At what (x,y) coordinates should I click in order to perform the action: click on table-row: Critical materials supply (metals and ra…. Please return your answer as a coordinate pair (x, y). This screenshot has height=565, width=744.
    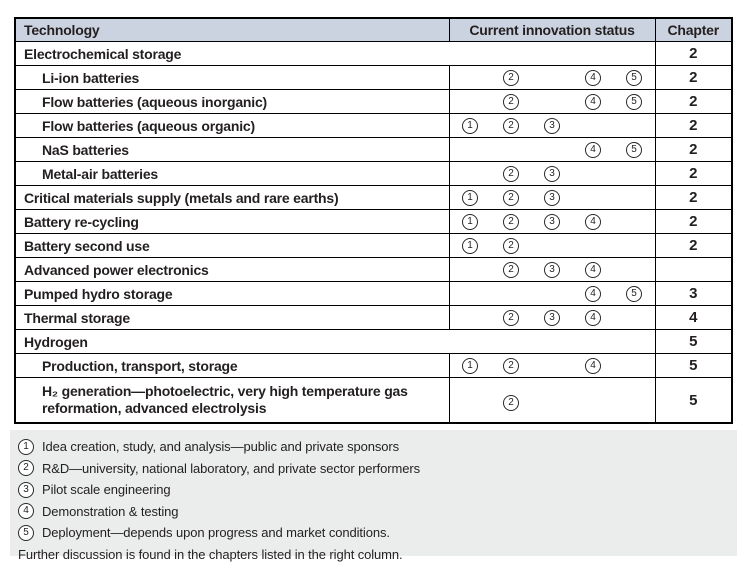
    Looking at the image, I should click on (373, 198).